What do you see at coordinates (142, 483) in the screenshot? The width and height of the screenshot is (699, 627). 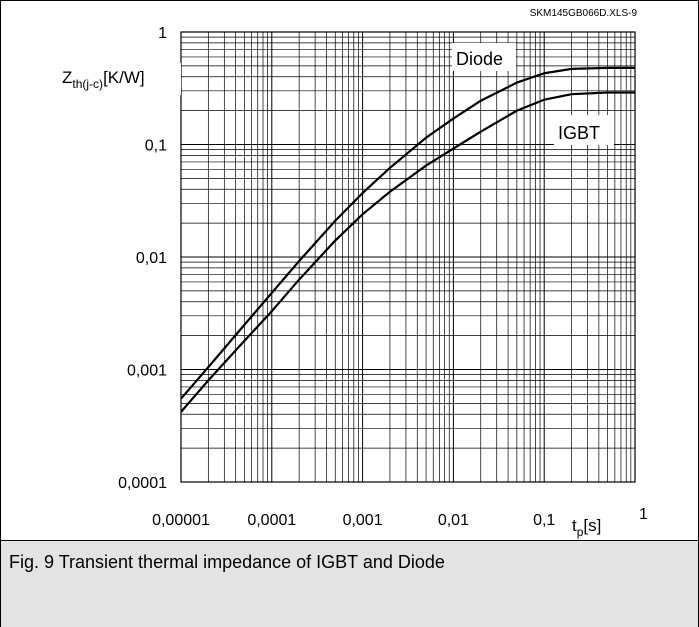 I see `y-tick-label: 0,0001` at bounding box center [142, 483].